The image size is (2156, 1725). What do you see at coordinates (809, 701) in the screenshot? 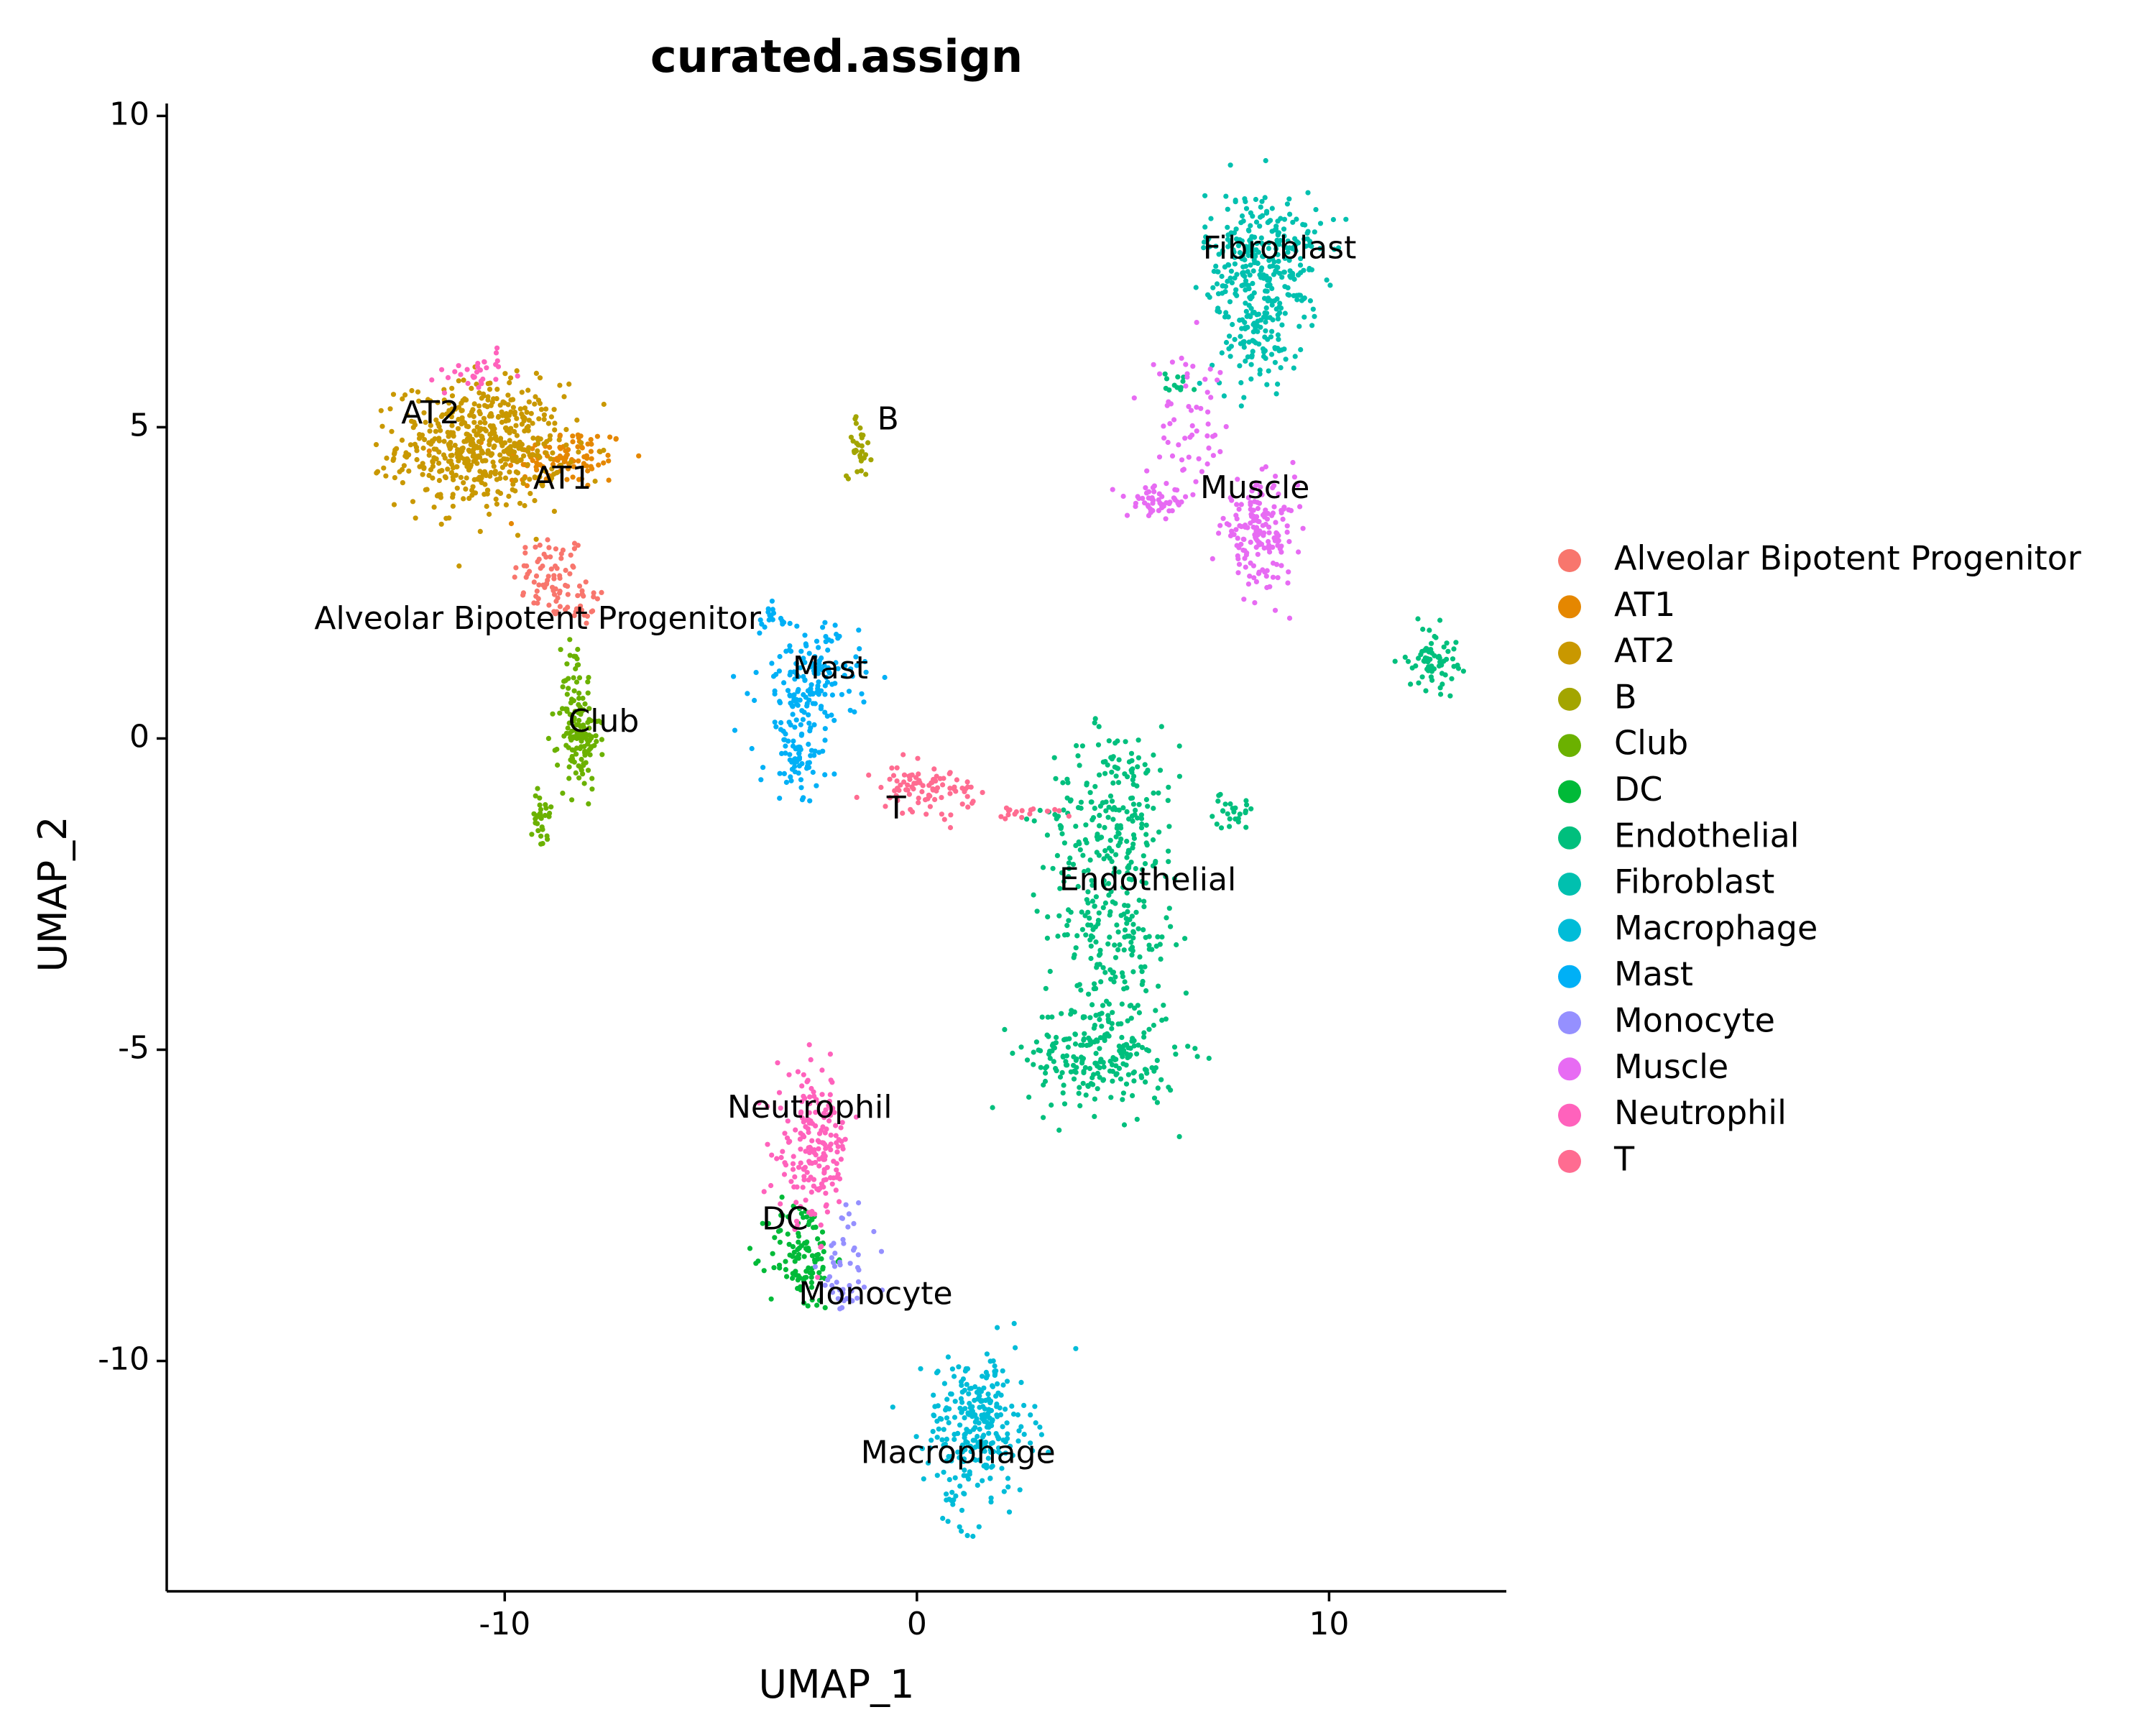
I see `series-mast` at bounding box center [809, 701].